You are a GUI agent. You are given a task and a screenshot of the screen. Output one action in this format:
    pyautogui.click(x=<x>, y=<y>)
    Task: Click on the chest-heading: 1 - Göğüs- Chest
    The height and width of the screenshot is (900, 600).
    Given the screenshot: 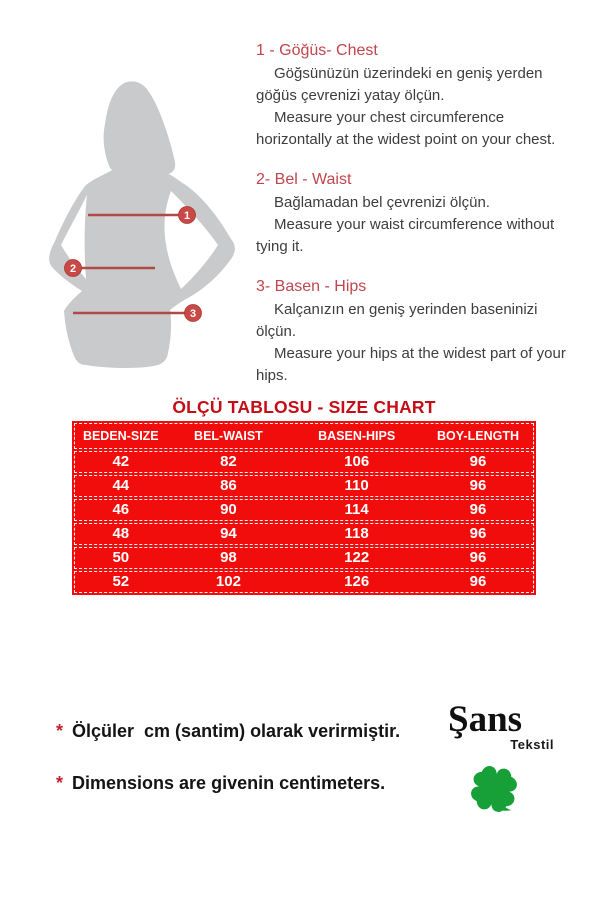 What is the action you would take?
    pyautogui.click(x=317, y=50)
    